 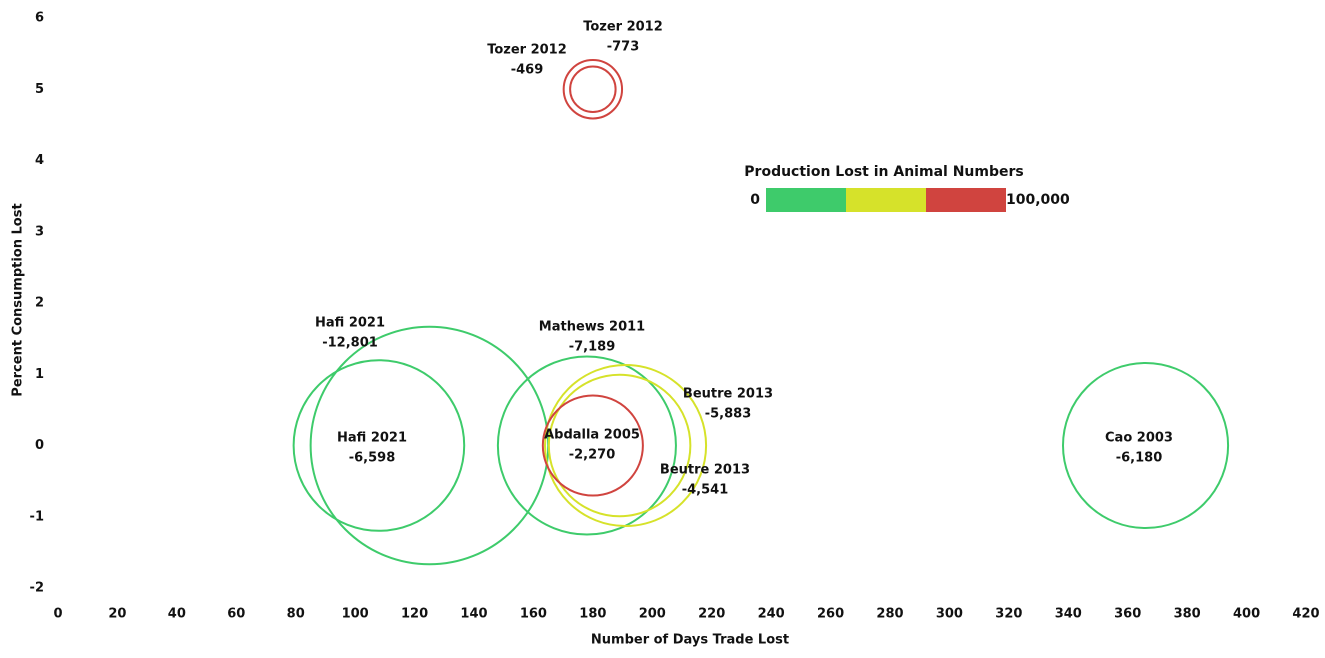 What do you see at coordinates (236, 614) in the screenshot?
I see `x-tick-label: 60` at bounding box center [236, 614].